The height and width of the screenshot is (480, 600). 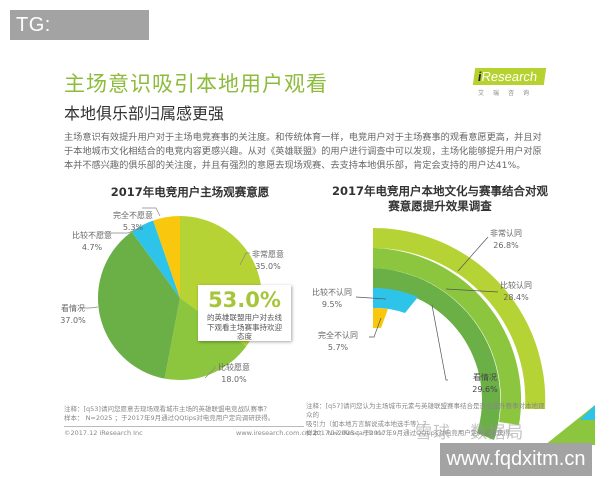 What do you see at coordinates (167, 409) in the screenshot?
I see `left-note: 注释：[q53]请问您愿意去现场观看城市主场的英雄联盟电竞战队赛事？` at bounding box center [167, 409].